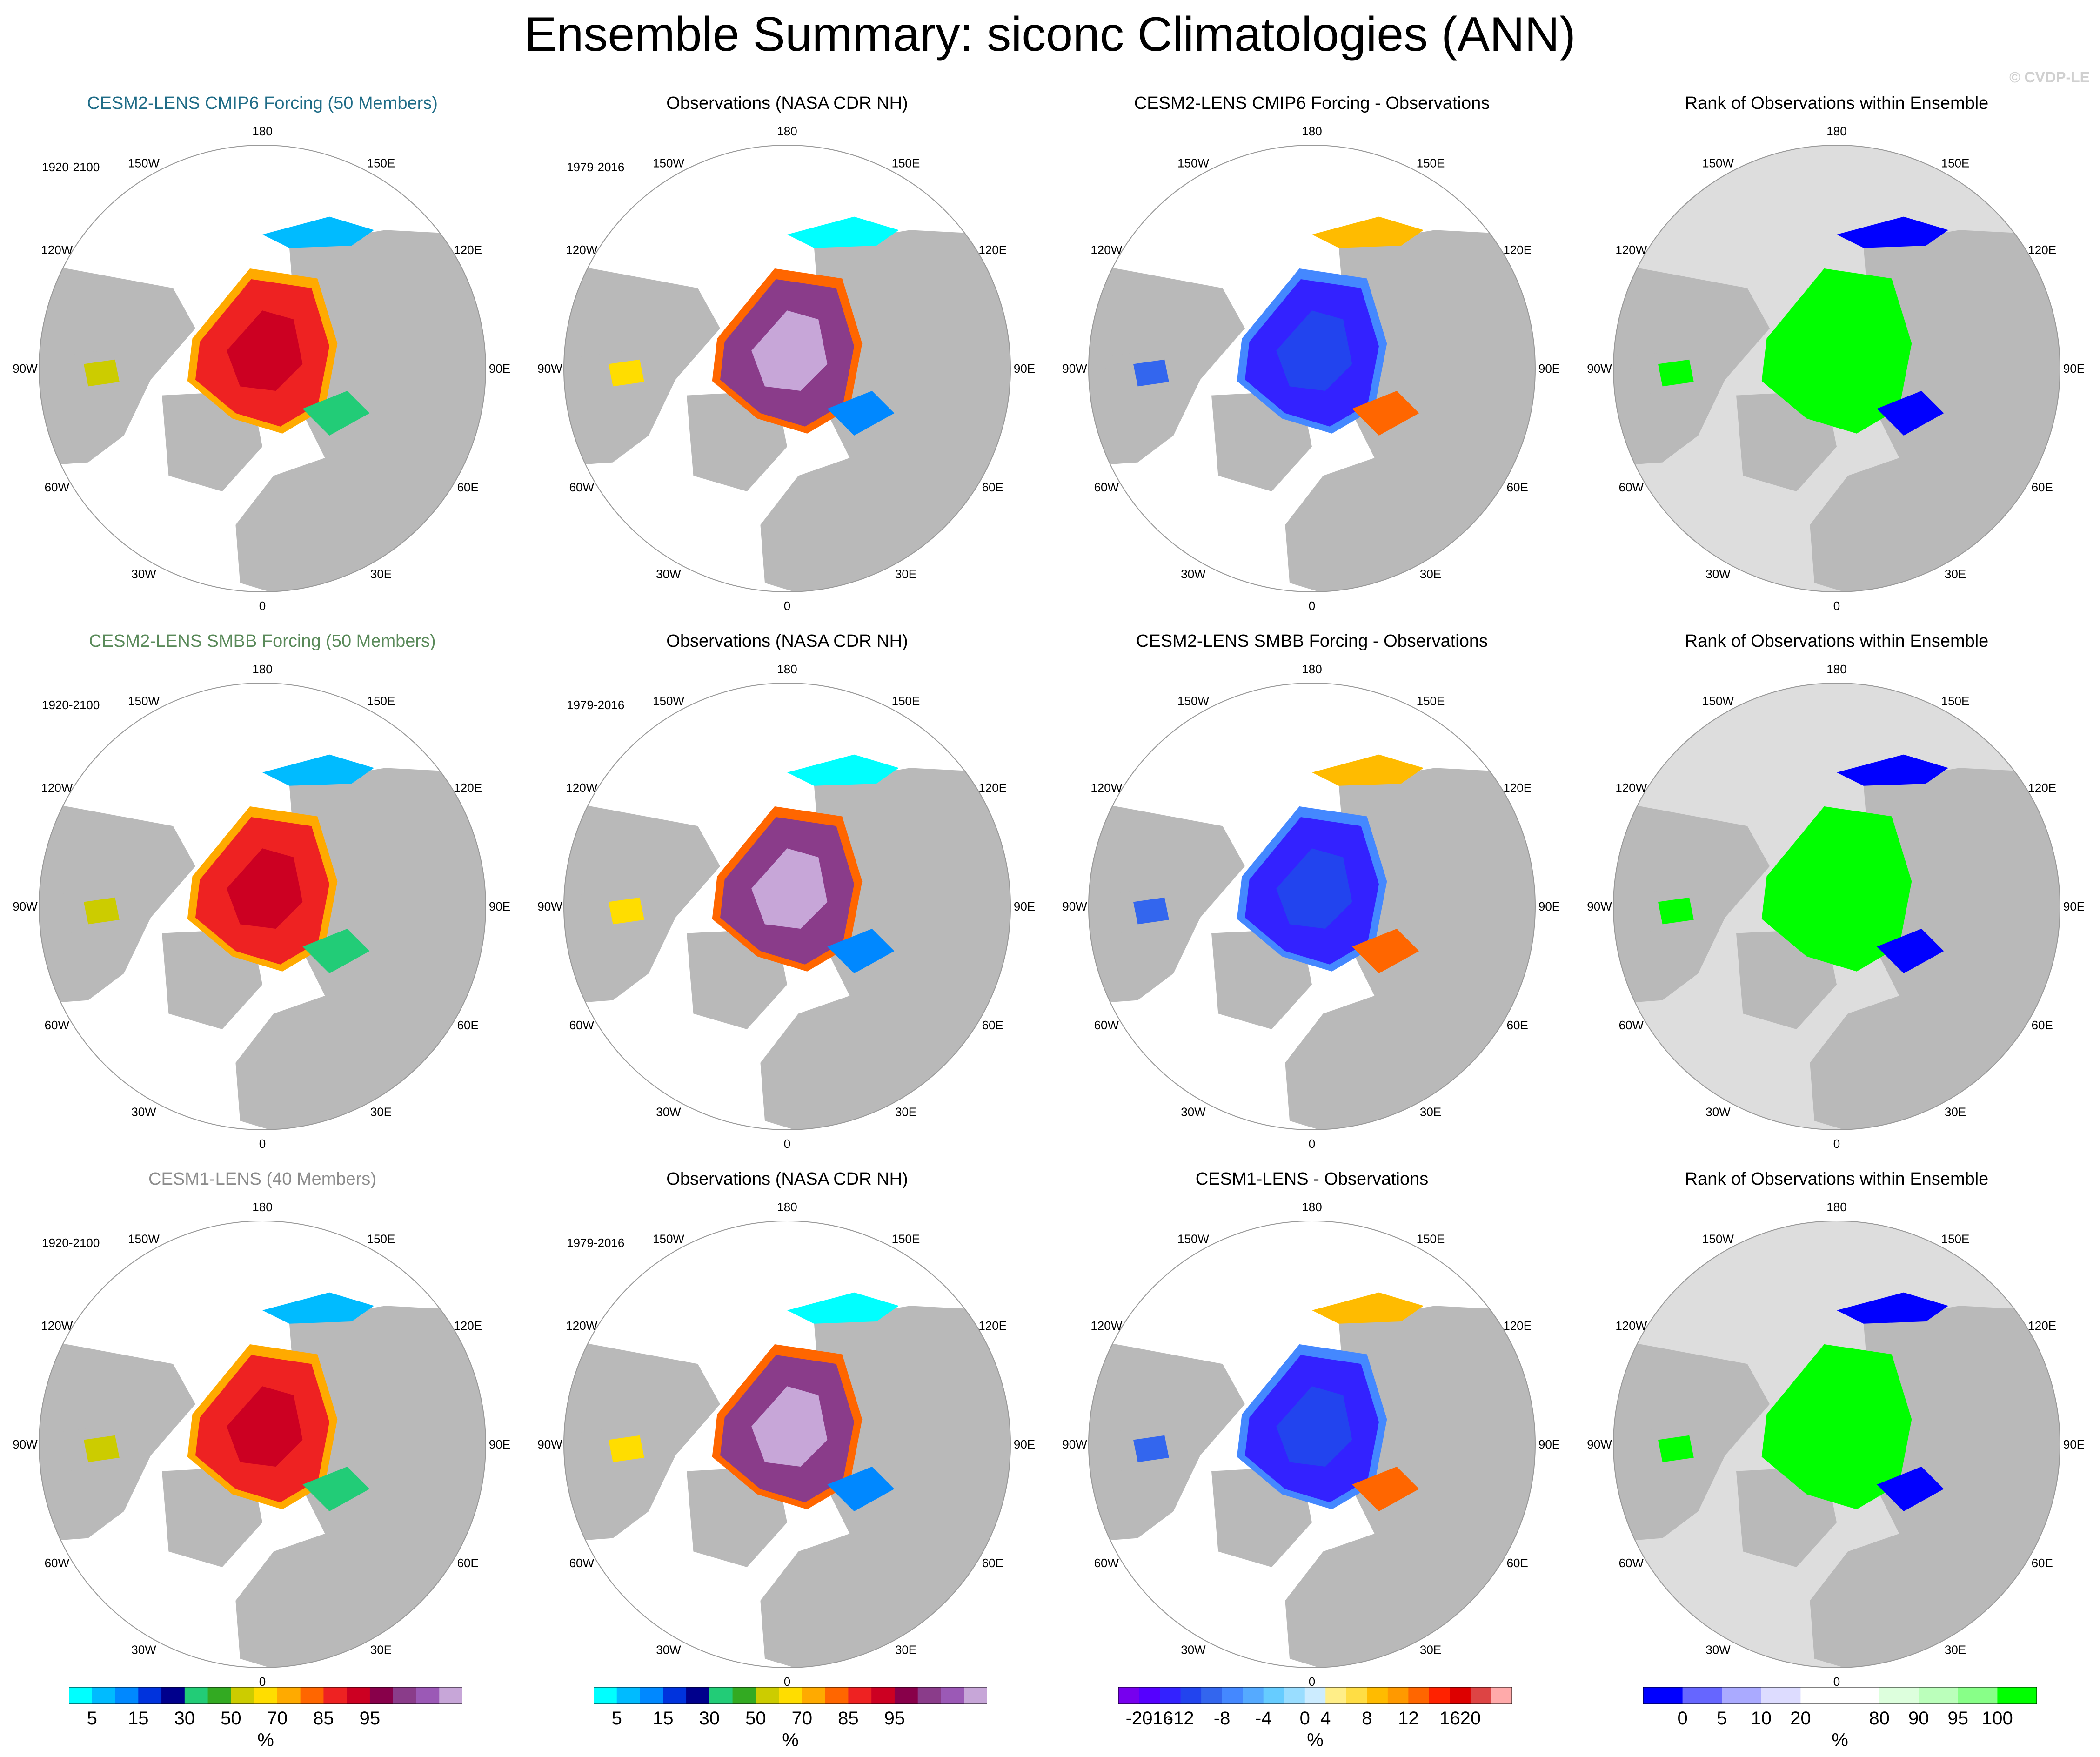 This screenshot has width=2100, height=1757. What do you see at coordinates (1315, 1708) in the screenshot?
I see `colorbar-svg: -20-16-12 -8 -4 0 4 8 12 16 20` at bounding box center [1315, 1708].